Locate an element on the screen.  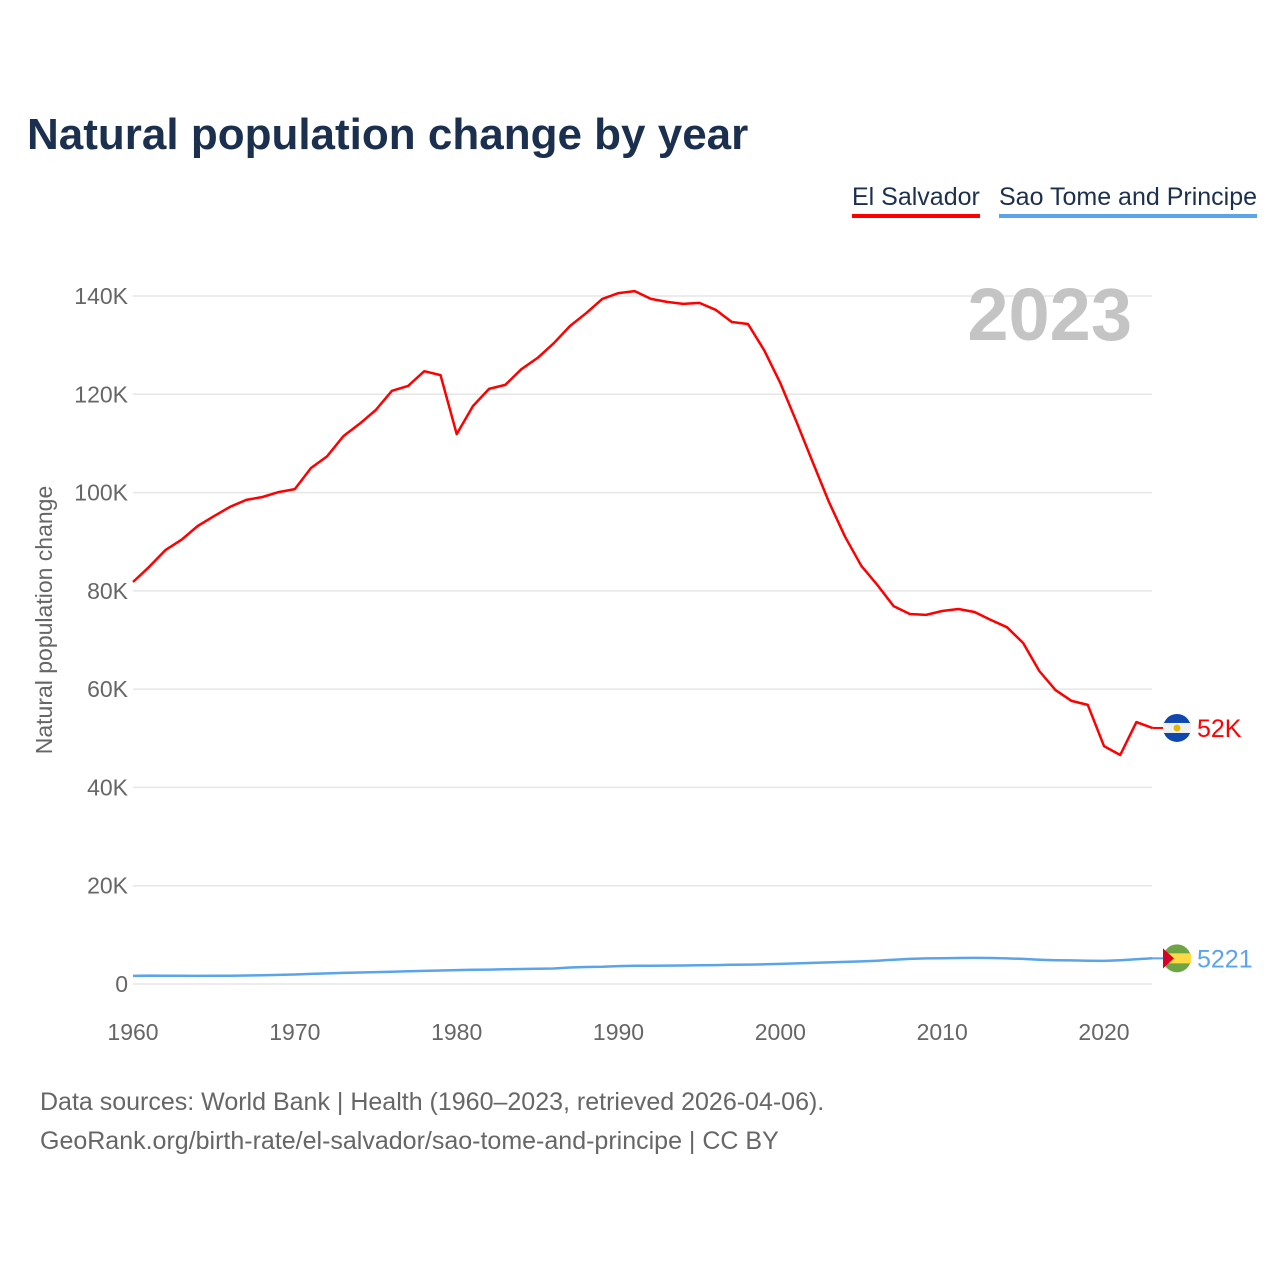
y-tick-label: 80K is located at coordinates (108, 591).